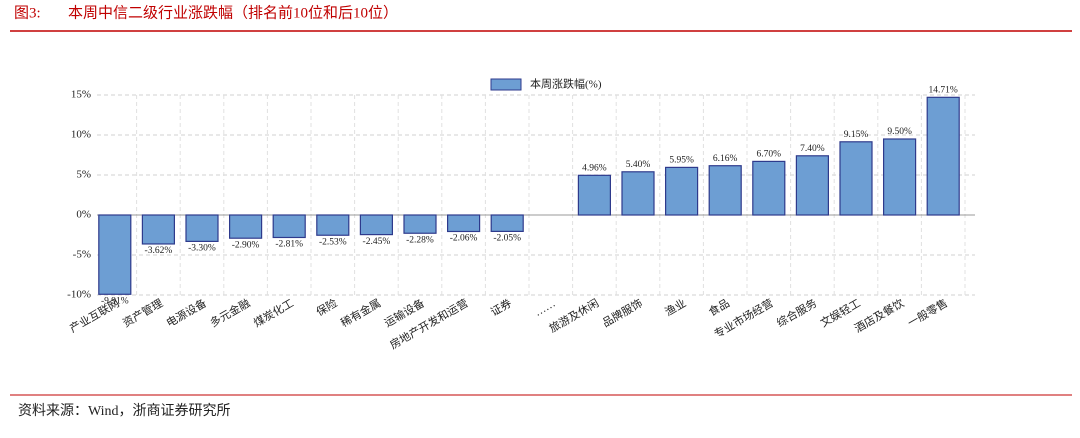 The image size is (1080, 438). Describe the element at coordinates (927, 313) in the screenshot. I see `x-tick-label: 一般零售` at that location.